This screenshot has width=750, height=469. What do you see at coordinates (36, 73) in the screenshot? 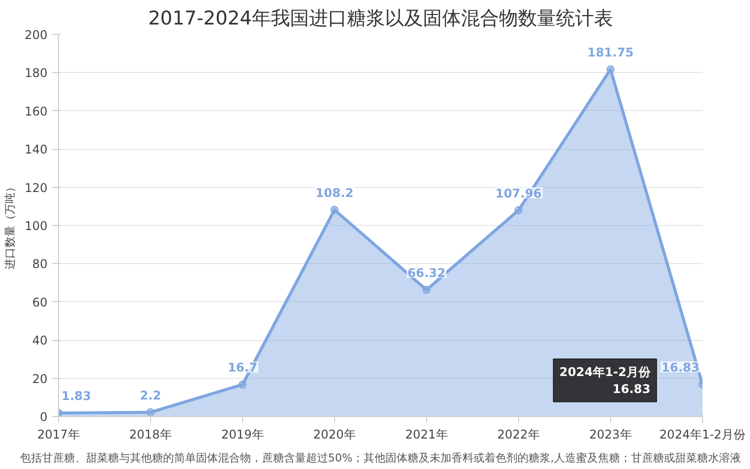
I see `y-tick-label: 180` at bounding box center [36, 73].